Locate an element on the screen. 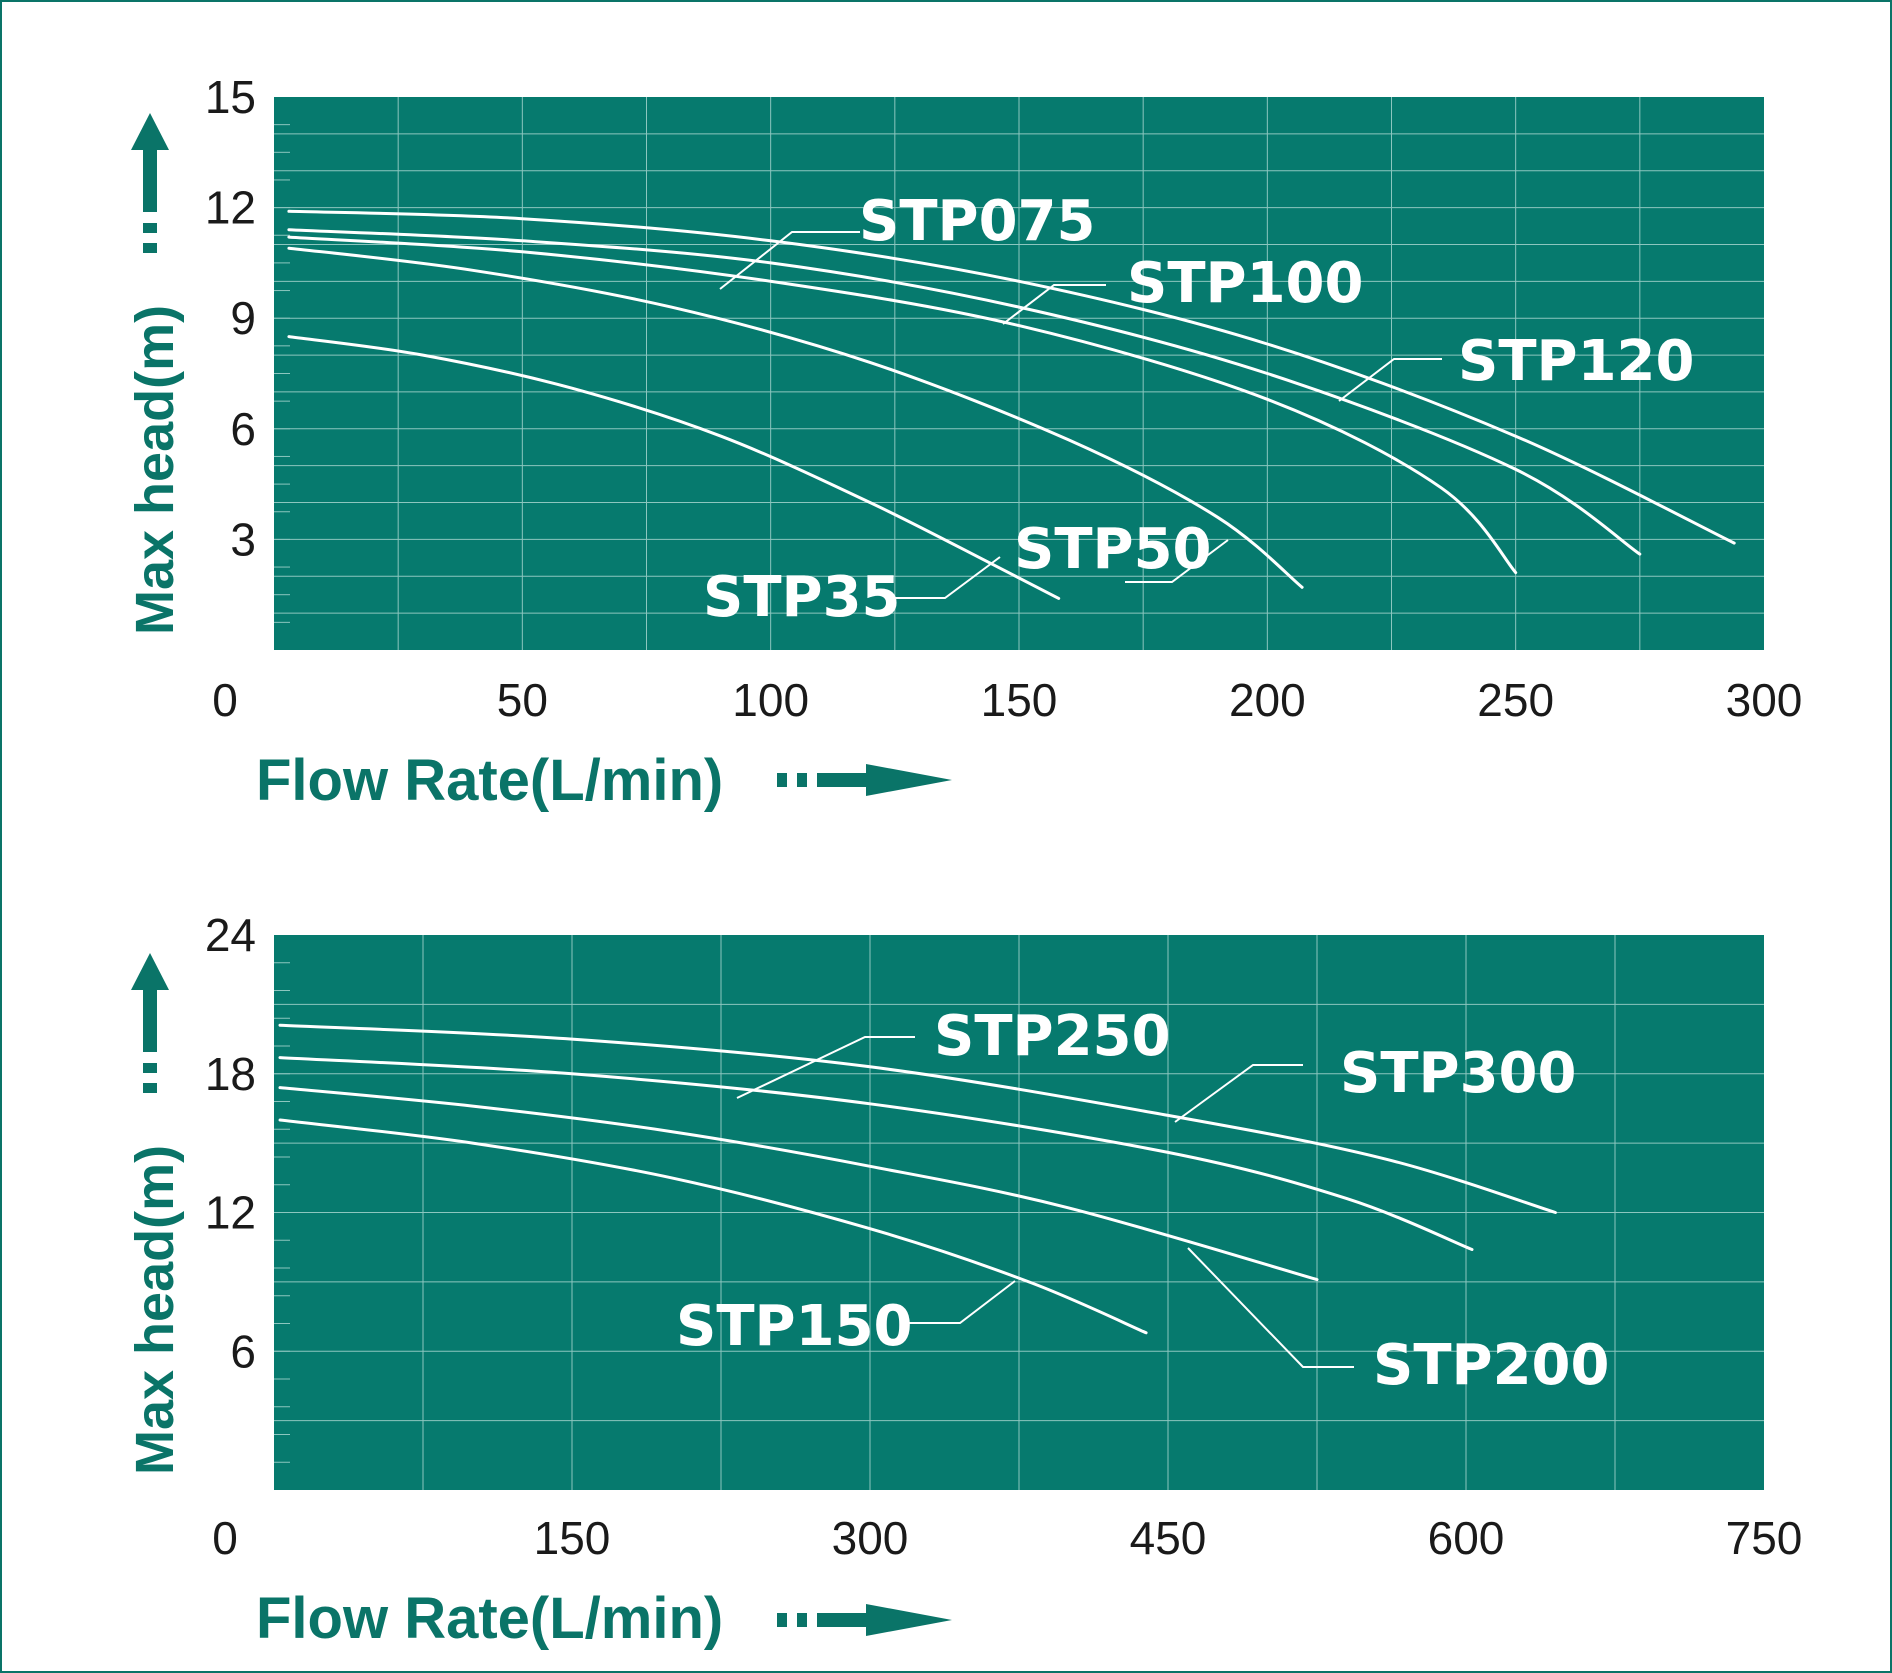 The image size is (1892, 1673). leader-stp300 is located at coordinates (1238, 1093).